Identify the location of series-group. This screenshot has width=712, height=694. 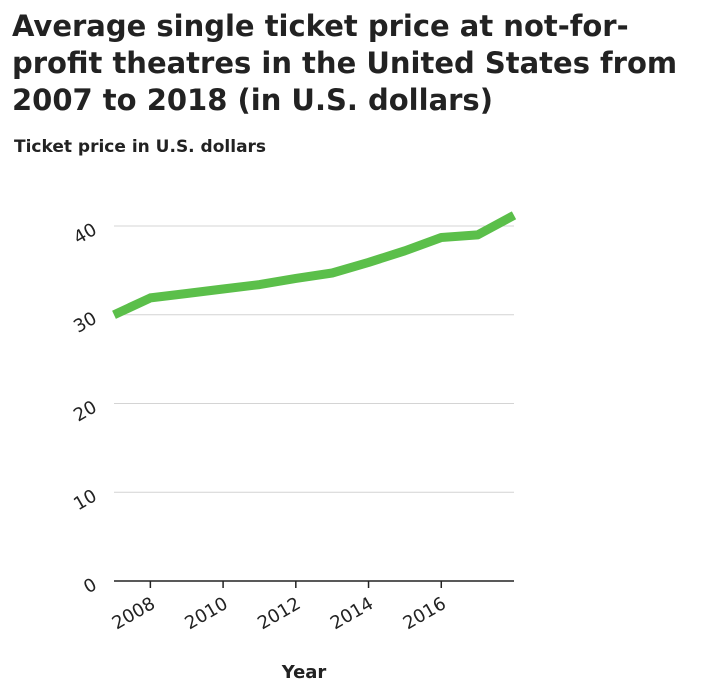
(314, 265).